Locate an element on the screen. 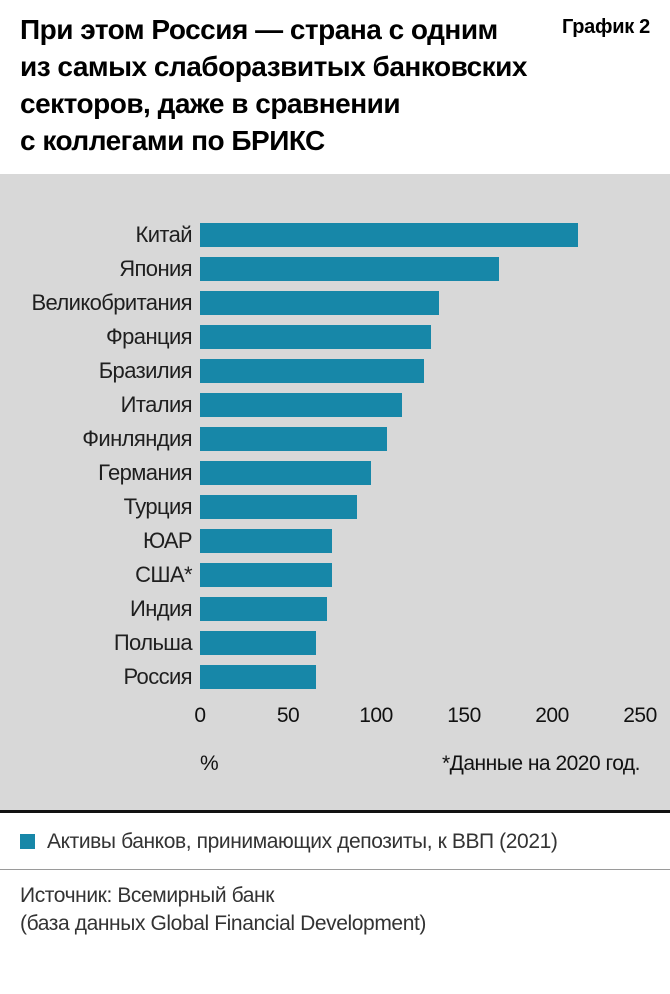 The width and height of the screenshot is (670, 994). bar-row: Франция is located at coordinates (320, 337).